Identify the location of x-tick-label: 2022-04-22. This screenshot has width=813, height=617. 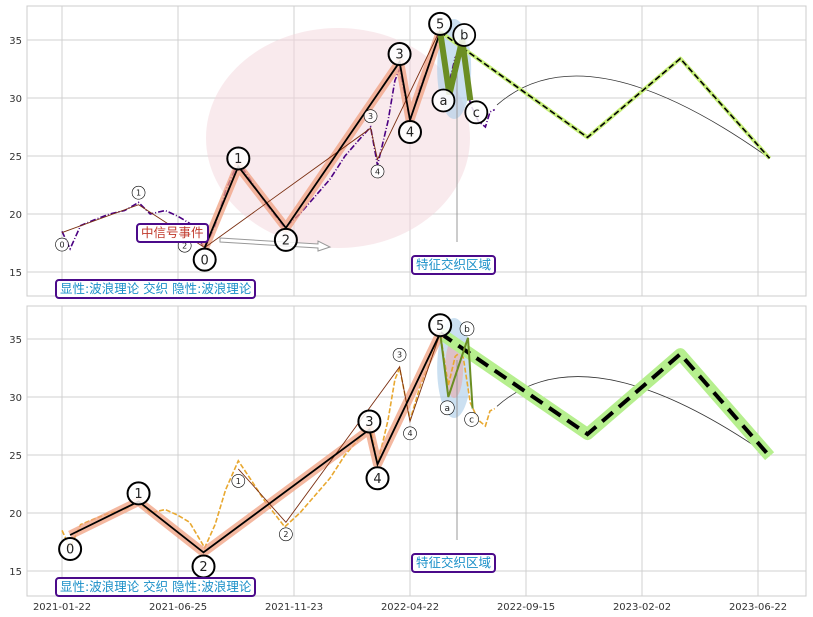
(410, 607).